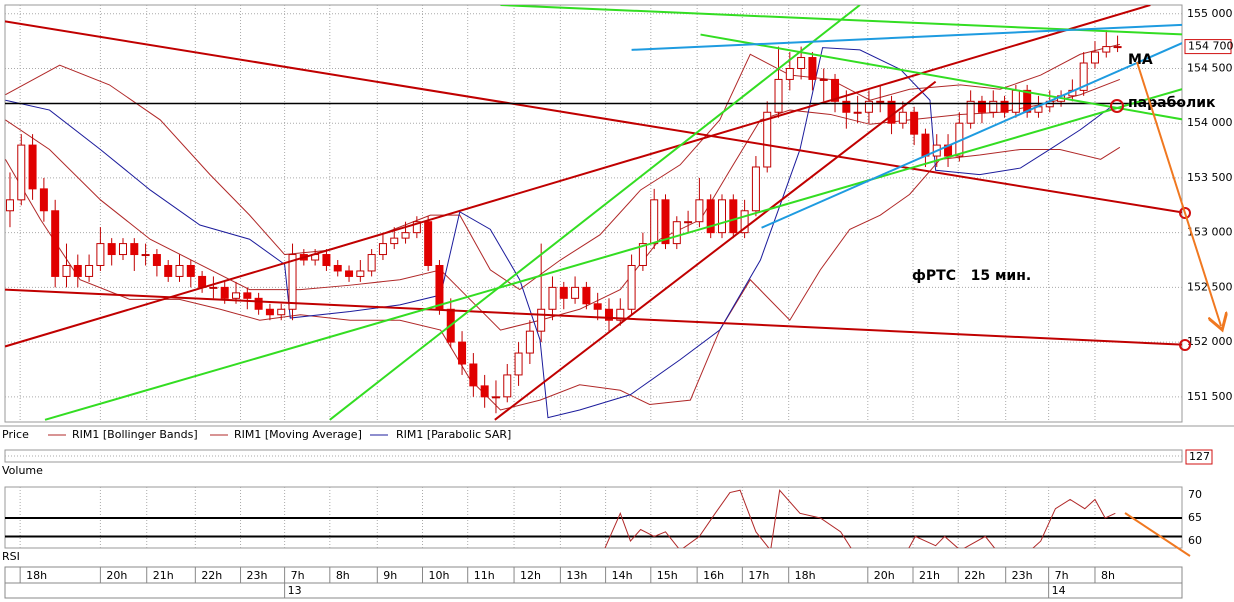  I want to click on y-tick-label: 65, so click(1195, 517).